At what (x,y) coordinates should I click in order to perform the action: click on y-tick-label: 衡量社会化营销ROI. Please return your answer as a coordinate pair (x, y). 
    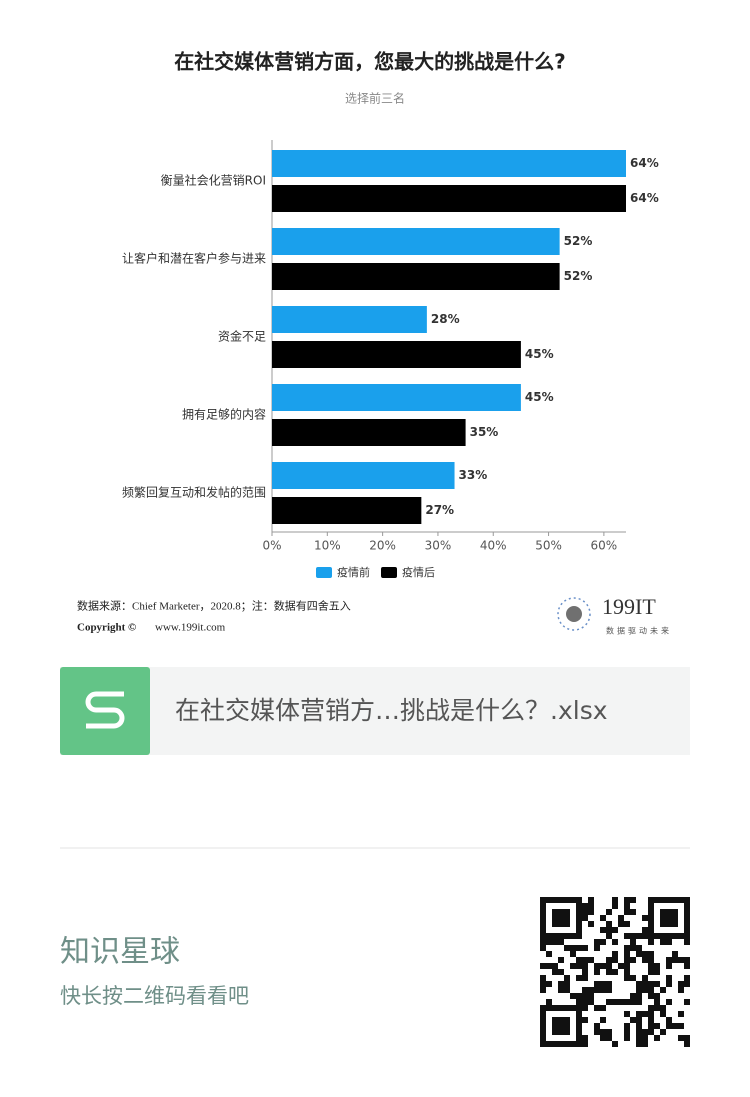
    Looking at the image, I should click on (213, 180).